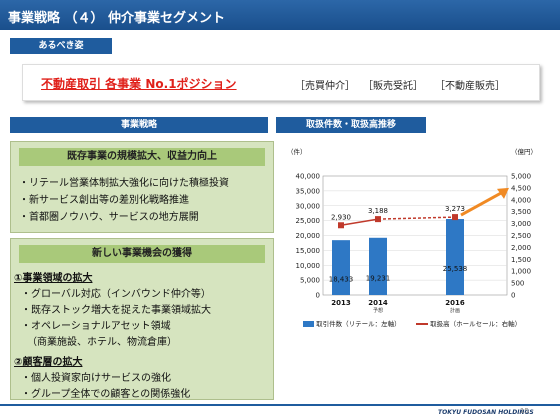 This screenshot has height=420, width=560. Describe the element at coordinates (524, 411) in the screenshot. I see `page-number: 15` at that location.